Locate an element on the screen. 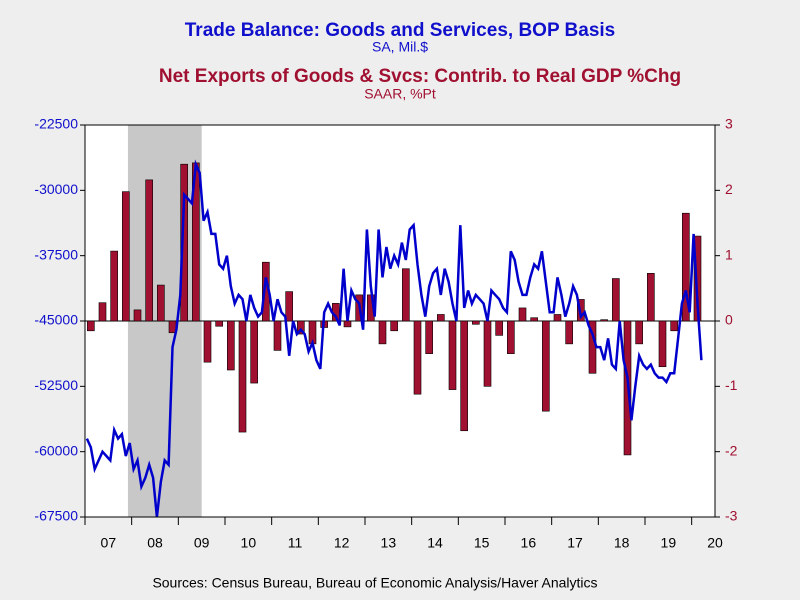 Image resolution: width=800 pixels, height=600 pixels. y2-tick-label: -2 is located at coordinates (731, 450).